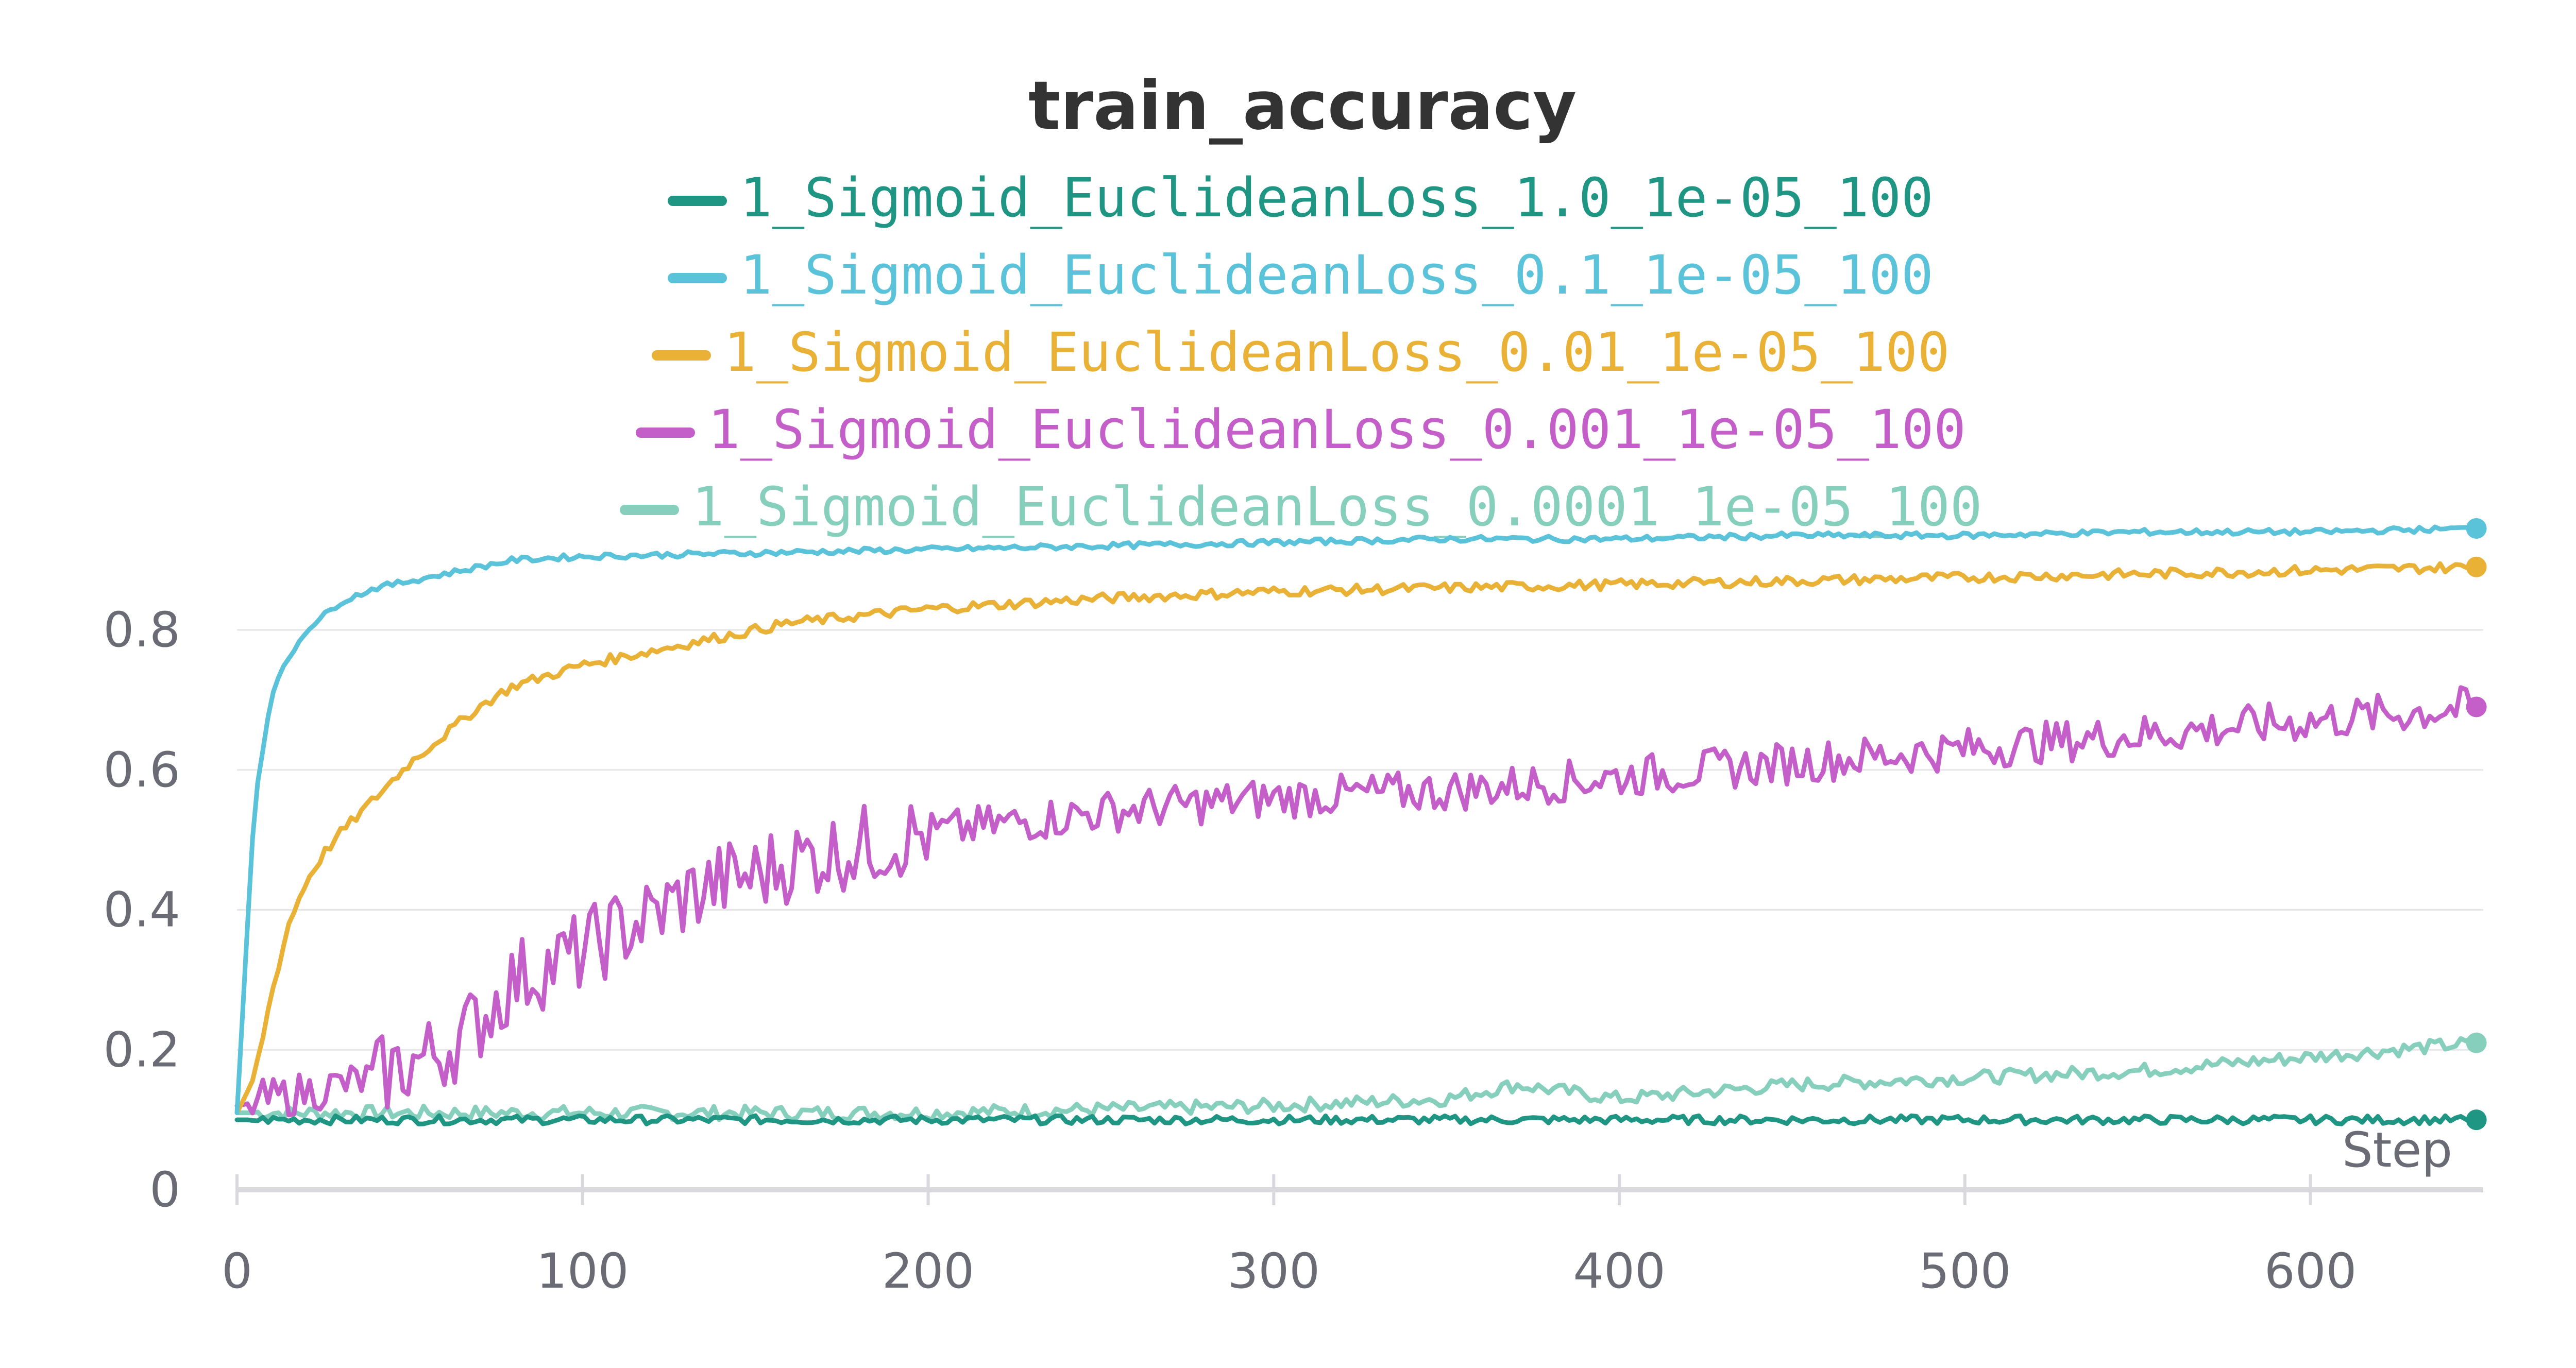 The height and width of the screenshot is (1368, 2576). What do you see at coordinates (1619, 1271) in the screenshot?
I see `x-tick-label: 400` at bounding box center [1619, 1271].